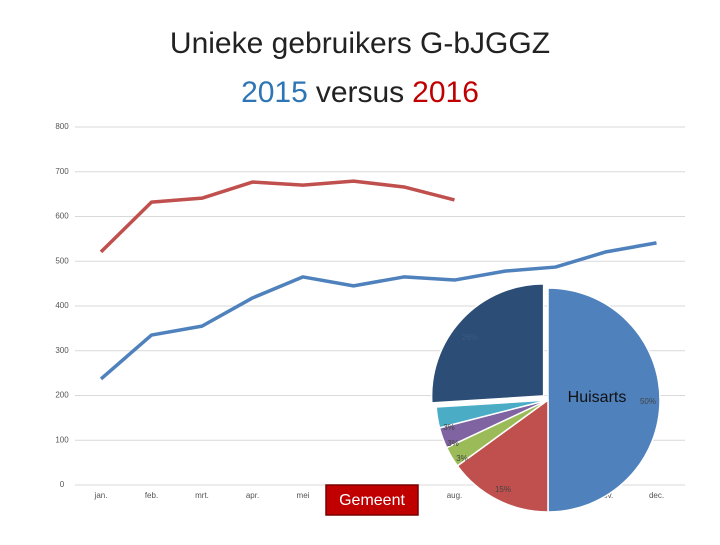 The width and height of the screenshot is (720, 545). Describe the element at coordinates (470, 337) in the screenshot. I see `value-label: 26%` at that location.